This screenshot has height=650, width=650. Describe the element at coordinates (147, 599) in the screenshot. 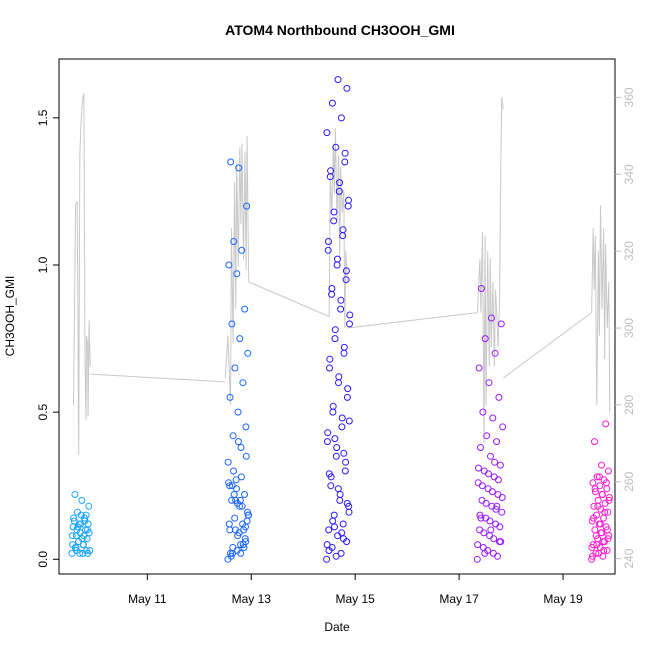

I see `x-tick-label: May 11` at that location.